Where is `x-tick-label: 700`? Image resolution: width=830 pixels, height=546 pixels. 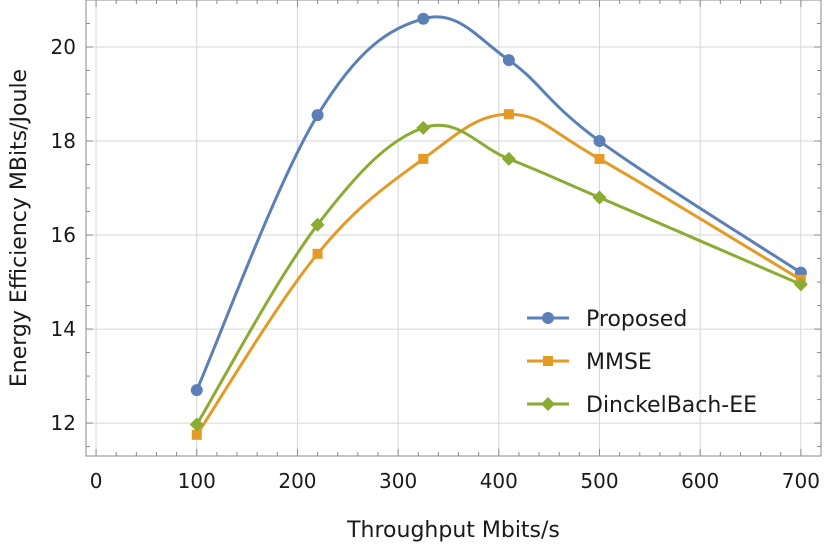
x-tick-label: 700 is located at coordinates (801, 481).